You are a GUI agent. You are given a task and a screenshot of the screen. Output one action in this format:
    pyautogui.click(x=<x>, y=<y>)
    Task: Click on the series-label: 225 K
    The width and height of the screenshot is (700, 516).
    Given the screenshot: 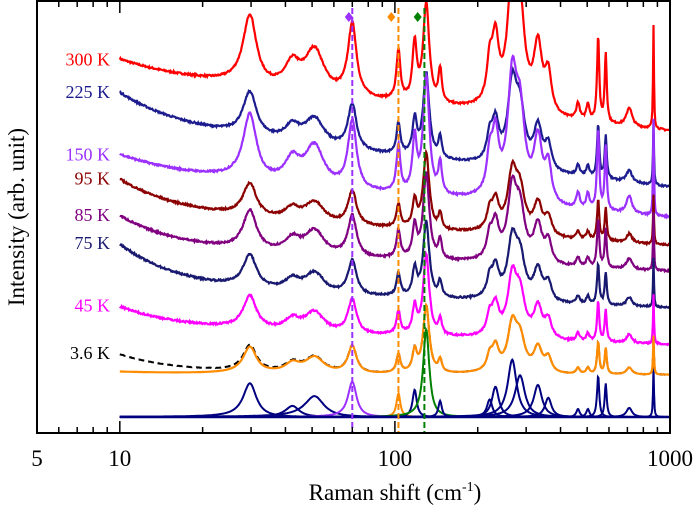 What is the action you would take?
    pyautogui.click(x=88, y=92)
    